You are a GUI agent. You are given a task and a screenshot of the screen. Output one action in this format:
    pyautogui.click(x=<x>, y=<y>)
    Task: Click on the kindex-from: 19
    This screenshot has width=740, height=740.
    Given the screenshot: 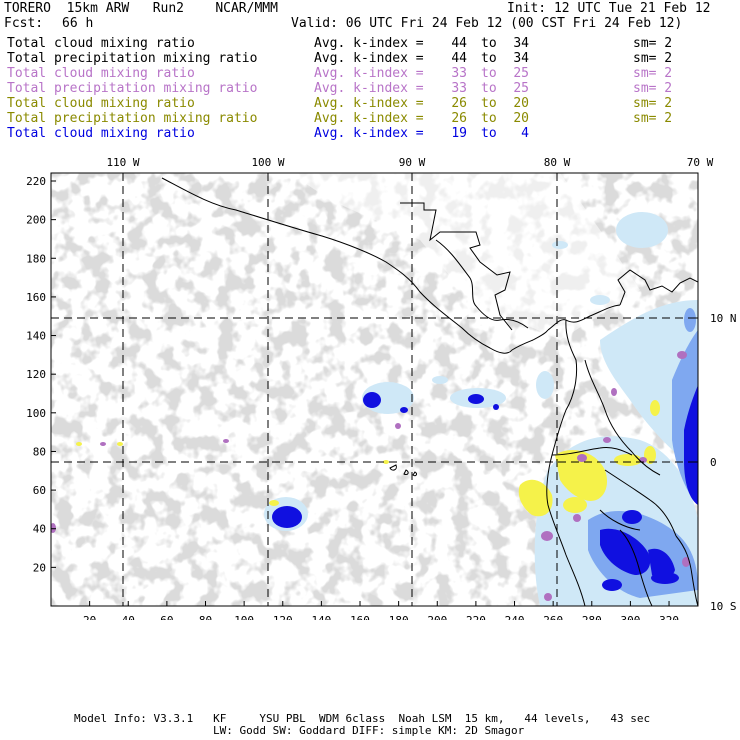 What is the action you would take?
    pyautogui.click(x=459, y=133)
    